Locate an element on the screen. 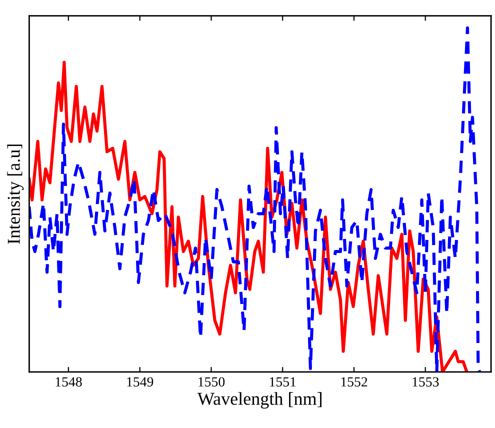  y-axis-title: Intensity [a.u] is located at coordinates (15, 194).